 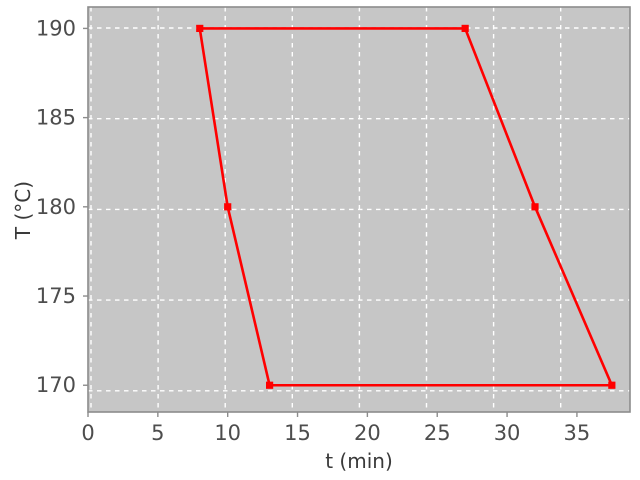 What do you see at coordinates (56, 28) in the screenshot?
I see `y-tick-label: 190` at bounding box center [56, 28].